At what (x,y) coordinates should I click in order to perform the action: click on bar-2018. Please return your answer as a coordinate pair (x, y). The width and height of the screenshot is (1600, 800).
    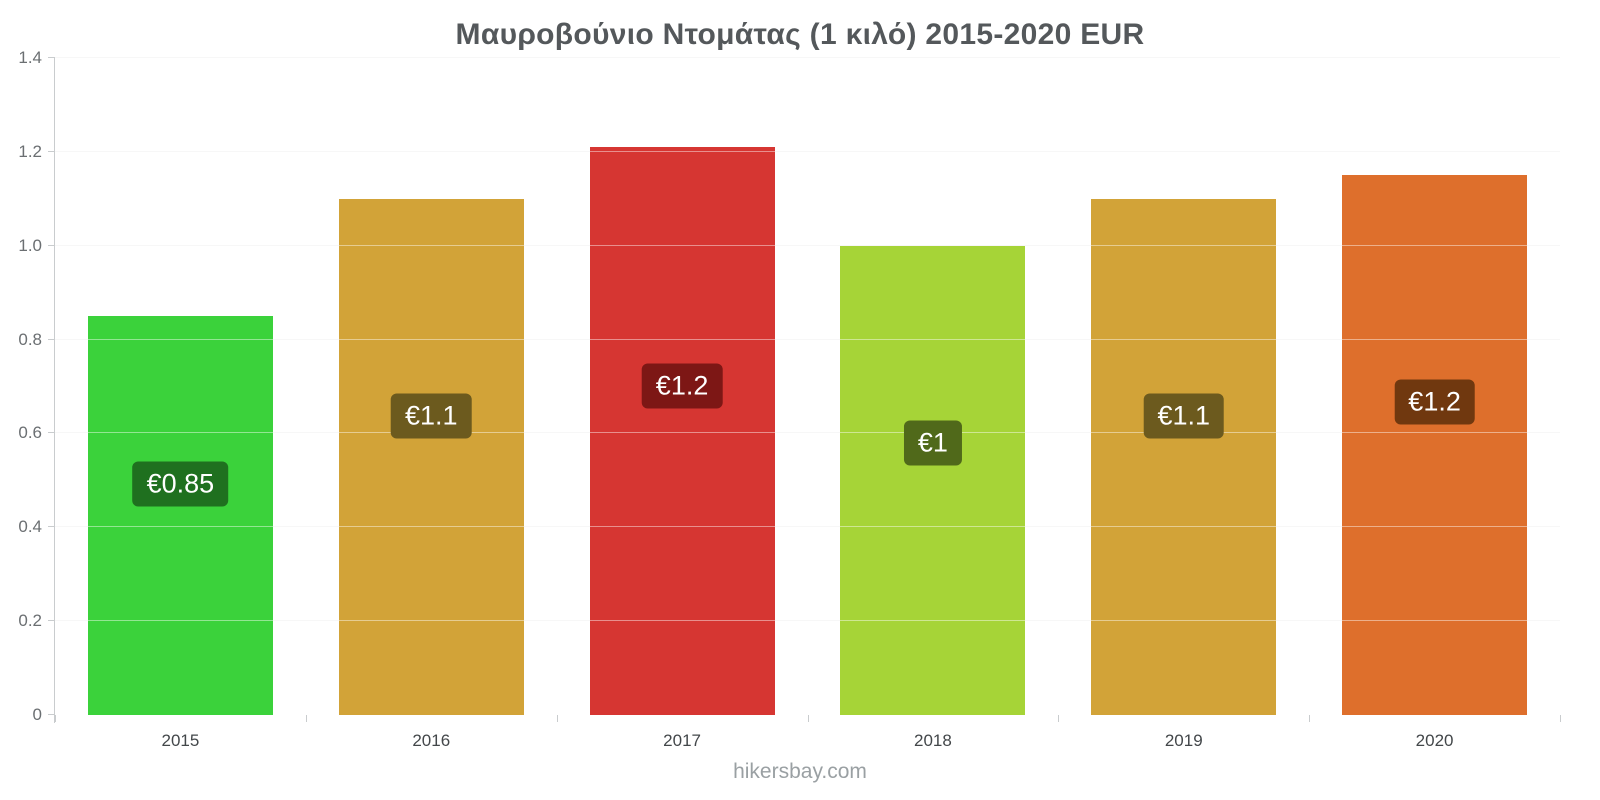
    Looking at the image, I should click on (933, 480).